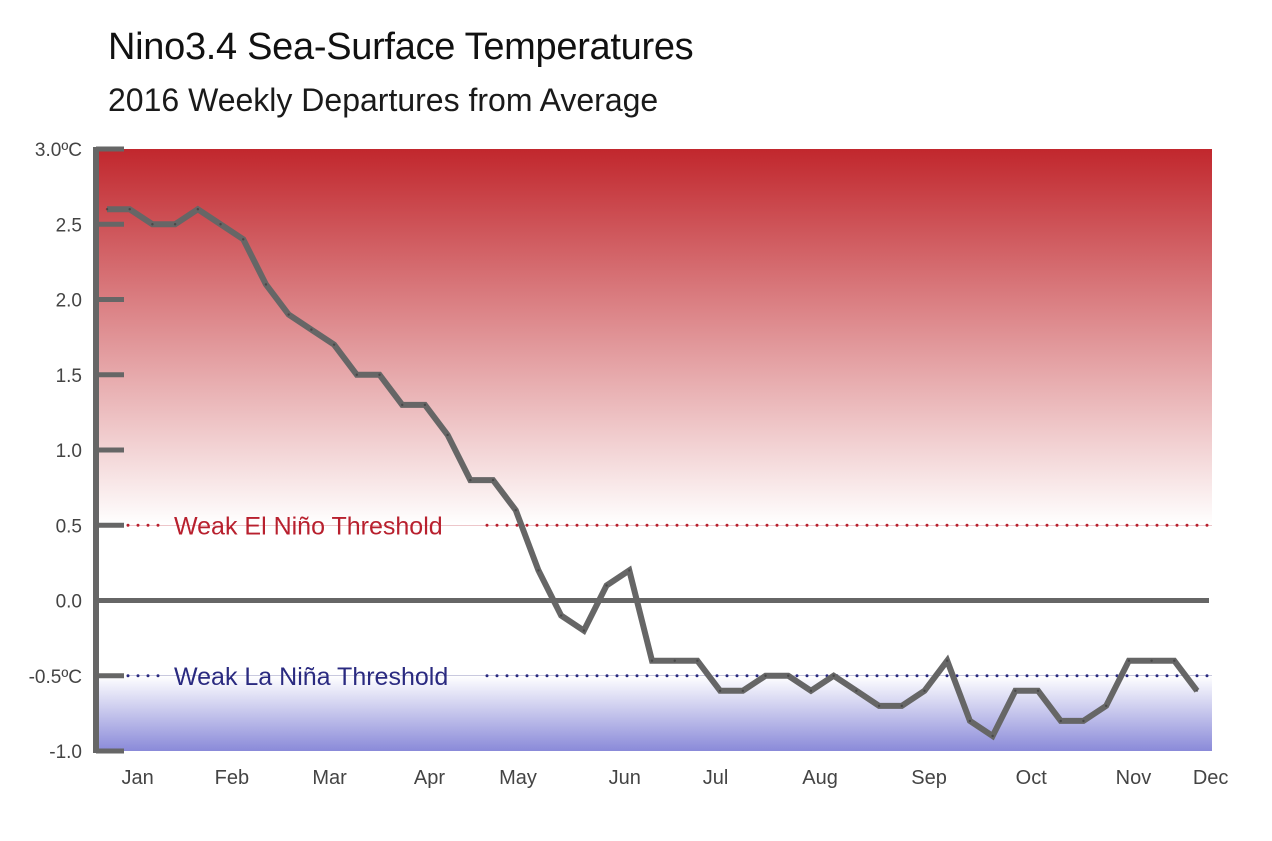 The height and width of the screenshot is (841, 1272). Describe the element at coordinates (716, 778) in the screenshot. I see `x-tick-label: Jul` at that location.